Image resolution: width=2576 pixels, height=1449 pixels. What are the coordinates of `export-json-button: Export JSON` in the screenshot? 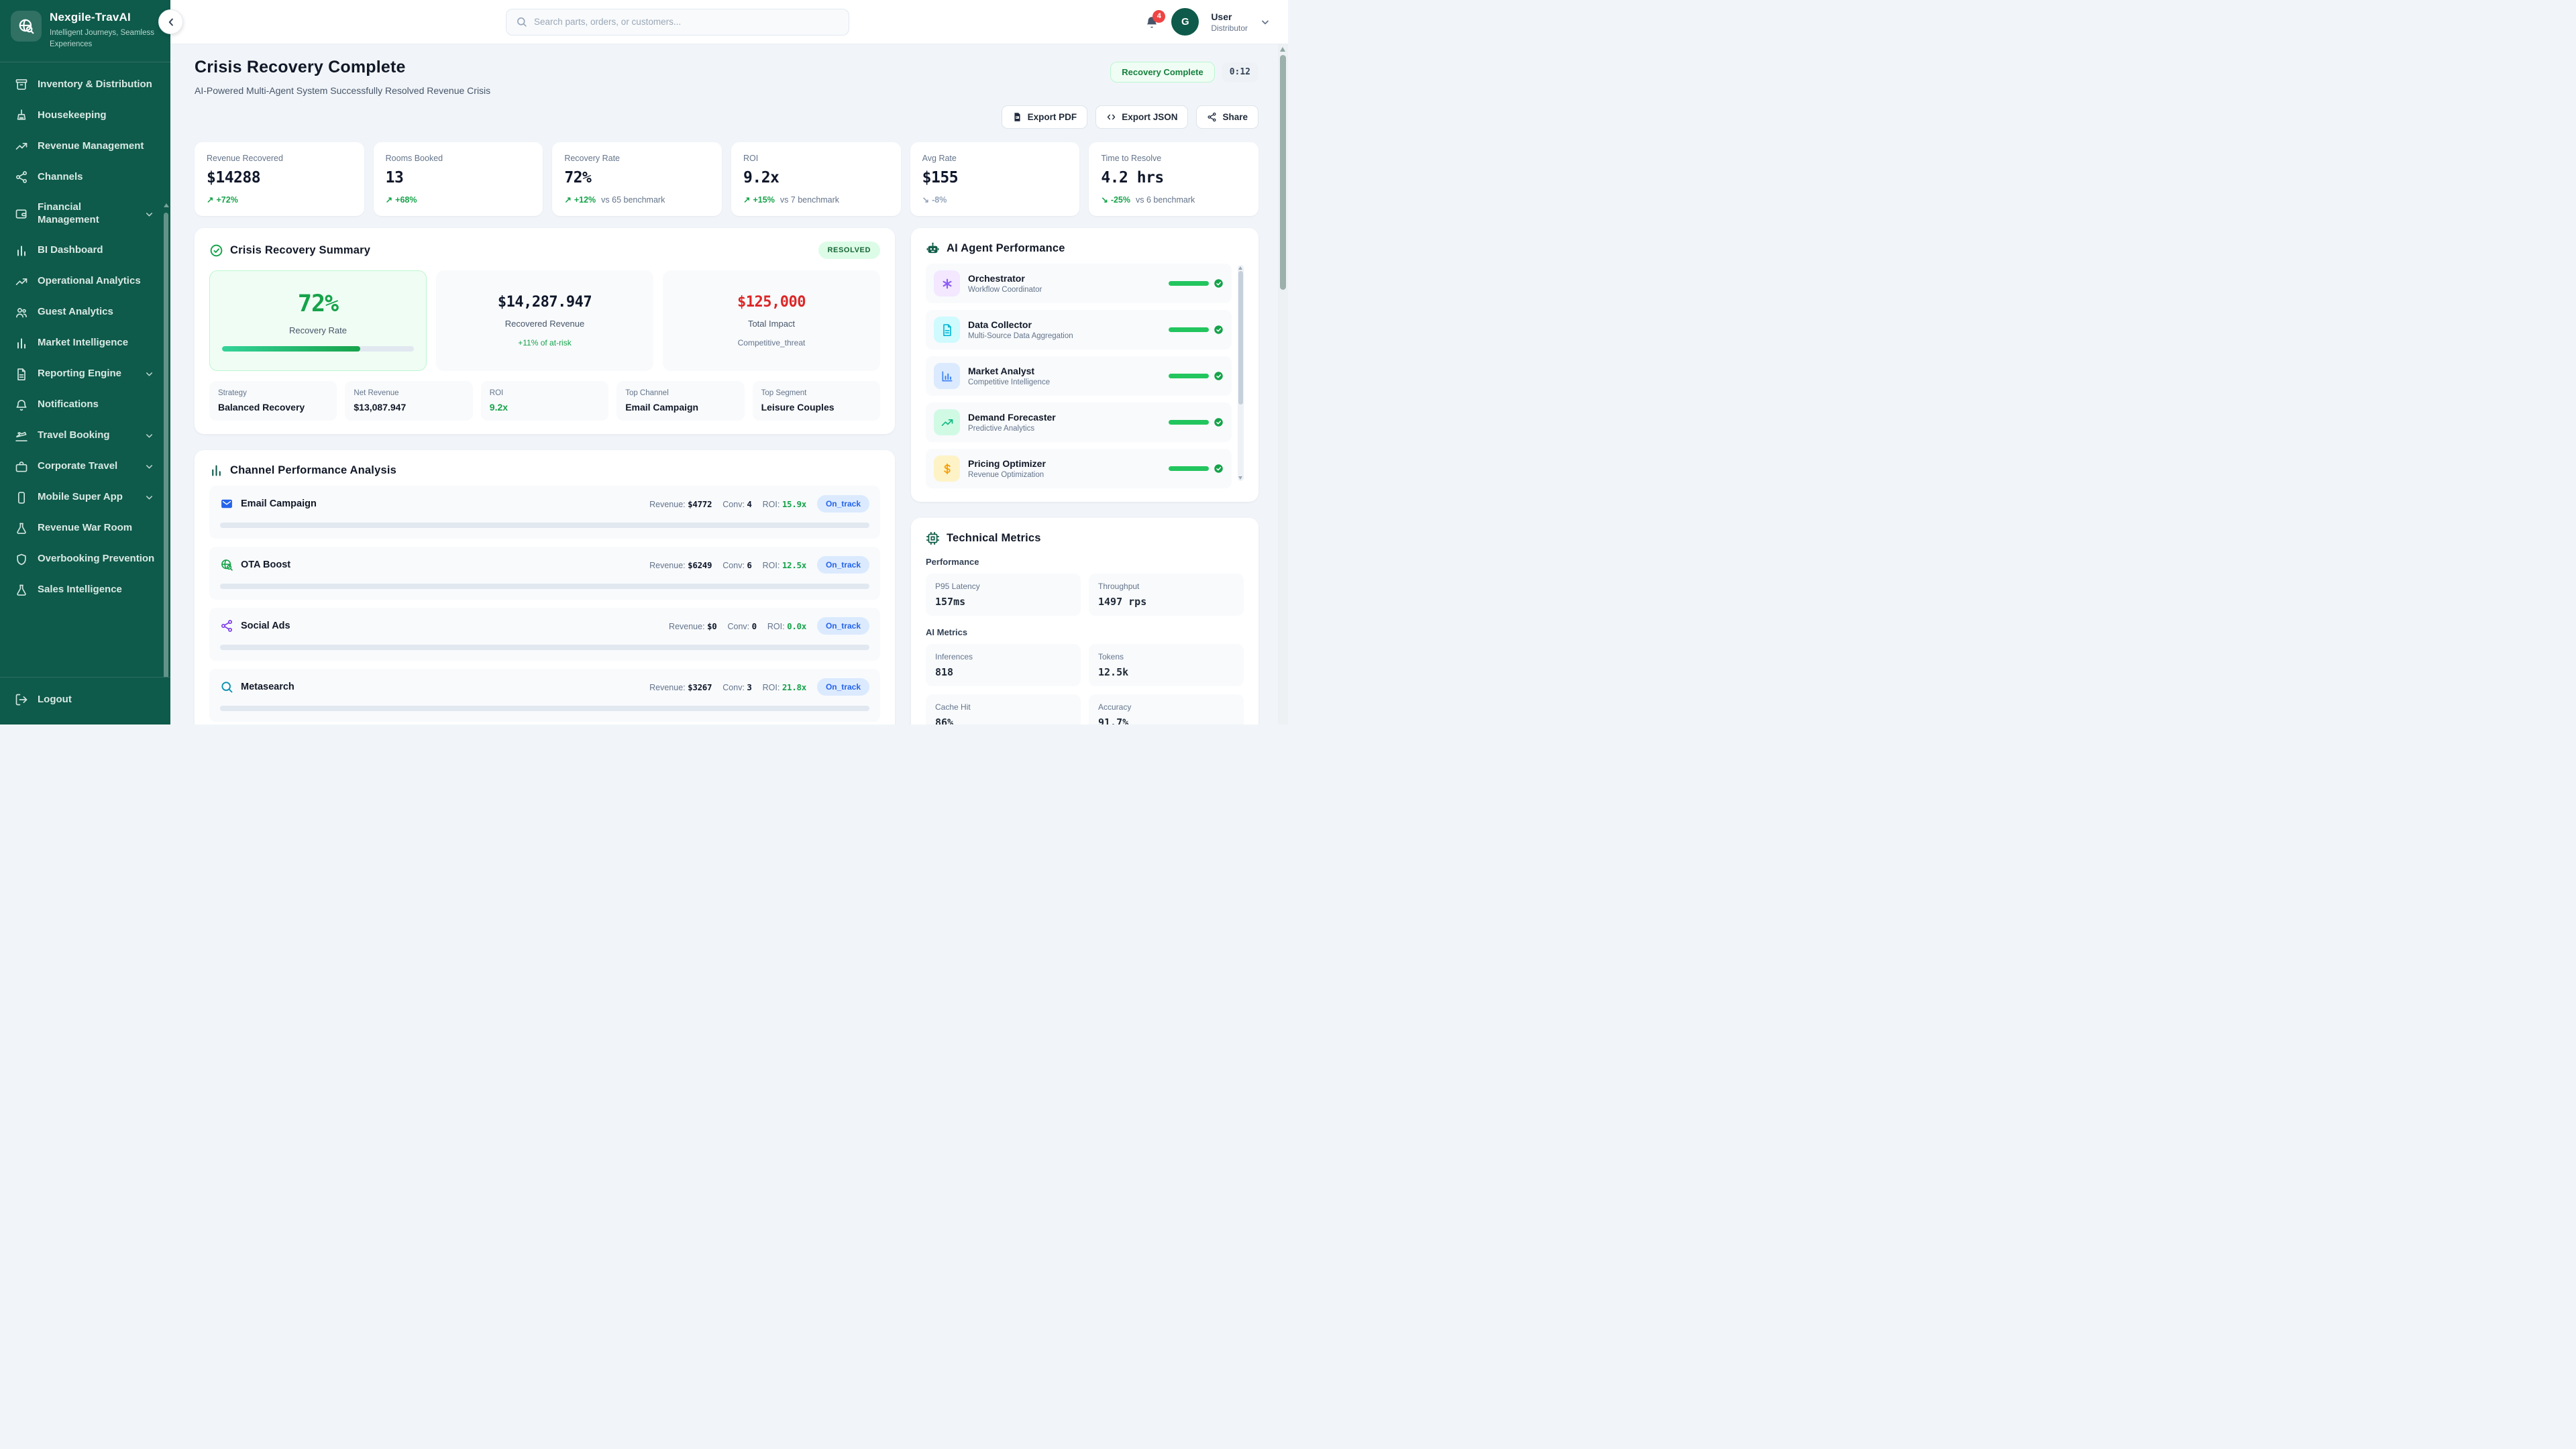 It's located at (1142, 117).